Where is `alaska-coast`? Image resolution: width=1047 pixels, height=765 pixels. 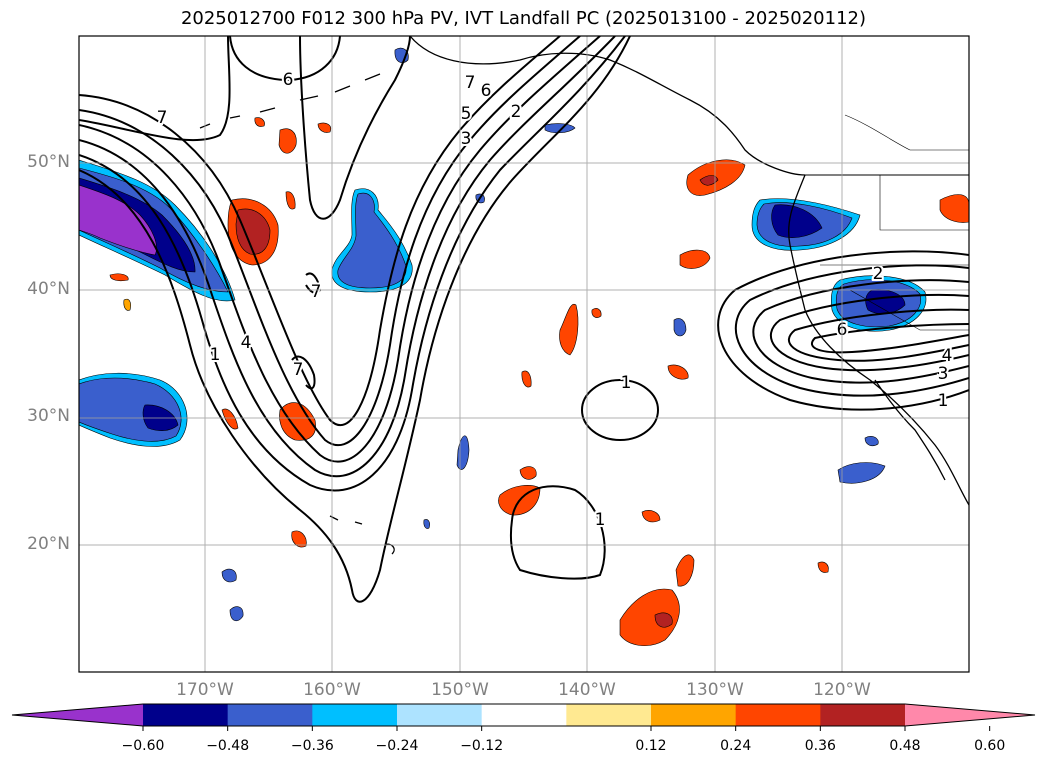
alaska-coast is located at coordinates (607, 106).